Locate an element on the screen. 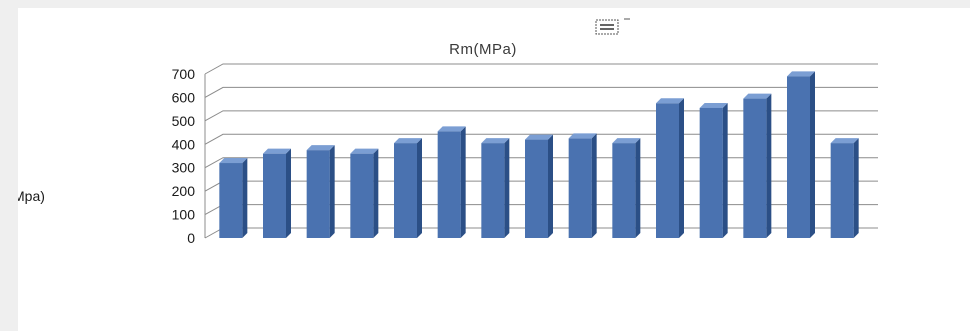 Image resolution: width=970 pixels, height=331 pixels. y-axis-label: Mpa) is located at coordinates (31, 196).